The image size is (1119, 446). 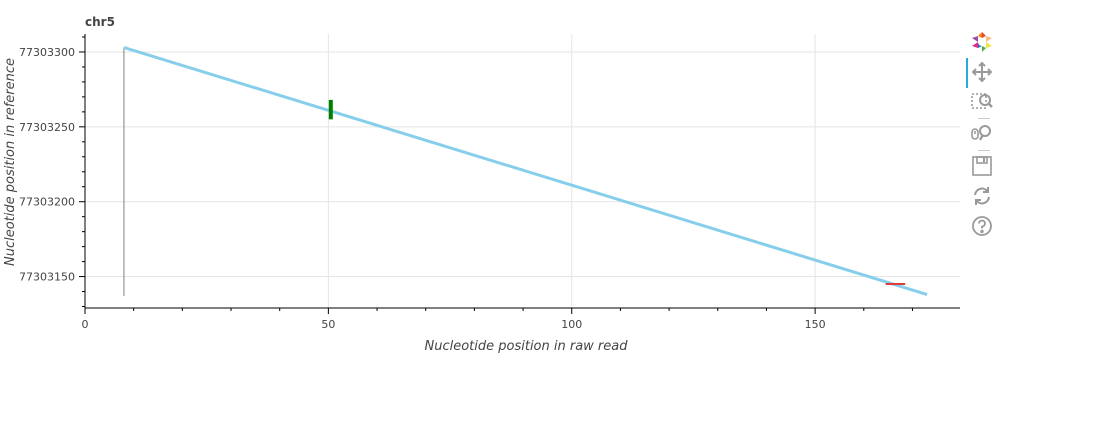 I want to click on wheel-zoom-icon, so click(x=982, y=134).